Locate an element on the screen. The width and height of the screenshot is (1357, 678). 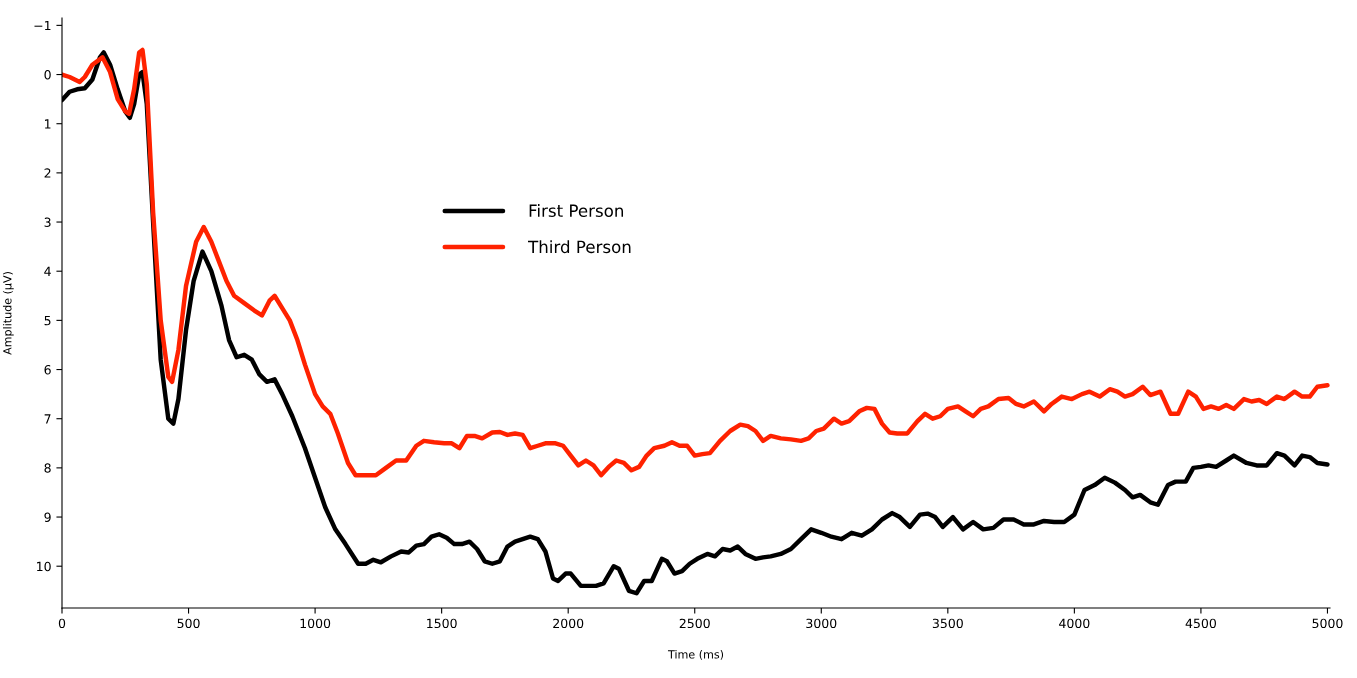
y-axis-title: Amplitude (µV) is located at coordinates (8, 313).